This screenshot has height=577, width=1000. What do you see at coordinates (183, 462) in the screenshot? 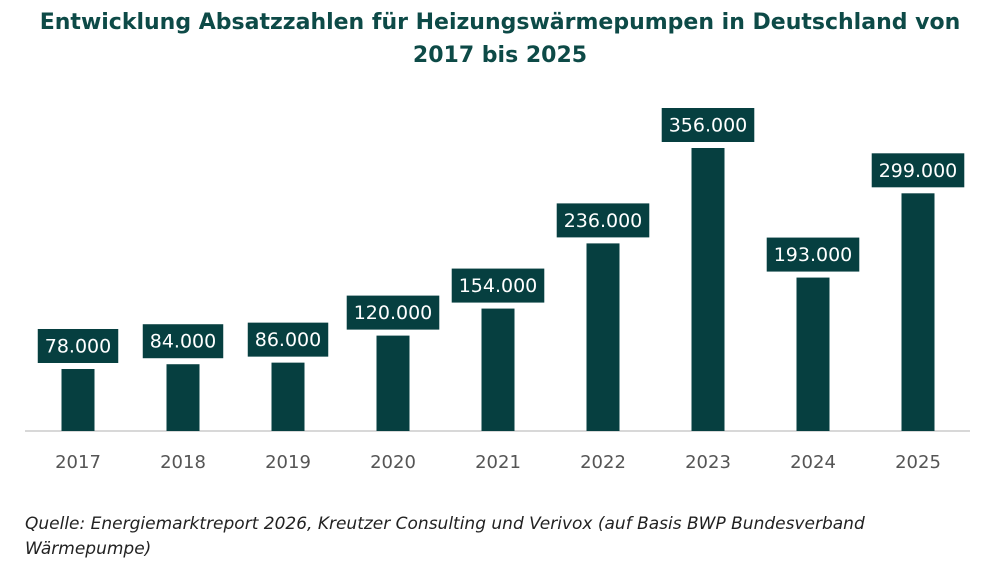
I see `x-tick-label: 2018` at bounding box center [183, 462].